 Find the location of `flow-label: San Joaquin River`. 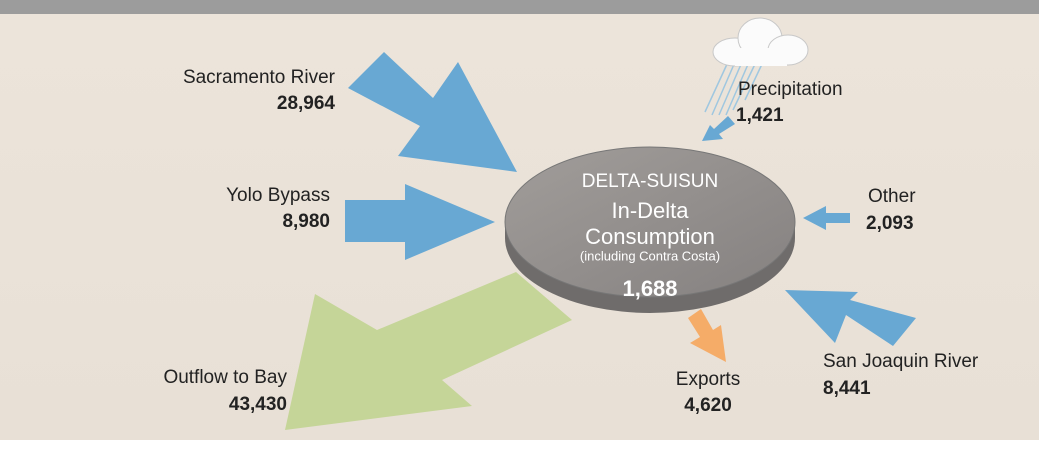

flow-label: San Joaquin River is located at coordinates (901, 361).